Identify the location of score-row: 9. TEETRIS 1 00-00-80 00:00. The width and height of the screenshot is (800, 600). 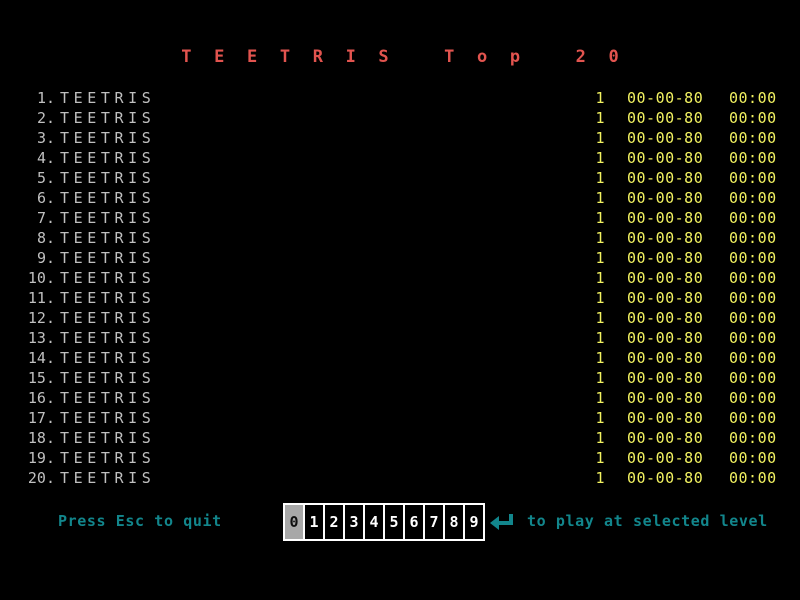
(400, 258).